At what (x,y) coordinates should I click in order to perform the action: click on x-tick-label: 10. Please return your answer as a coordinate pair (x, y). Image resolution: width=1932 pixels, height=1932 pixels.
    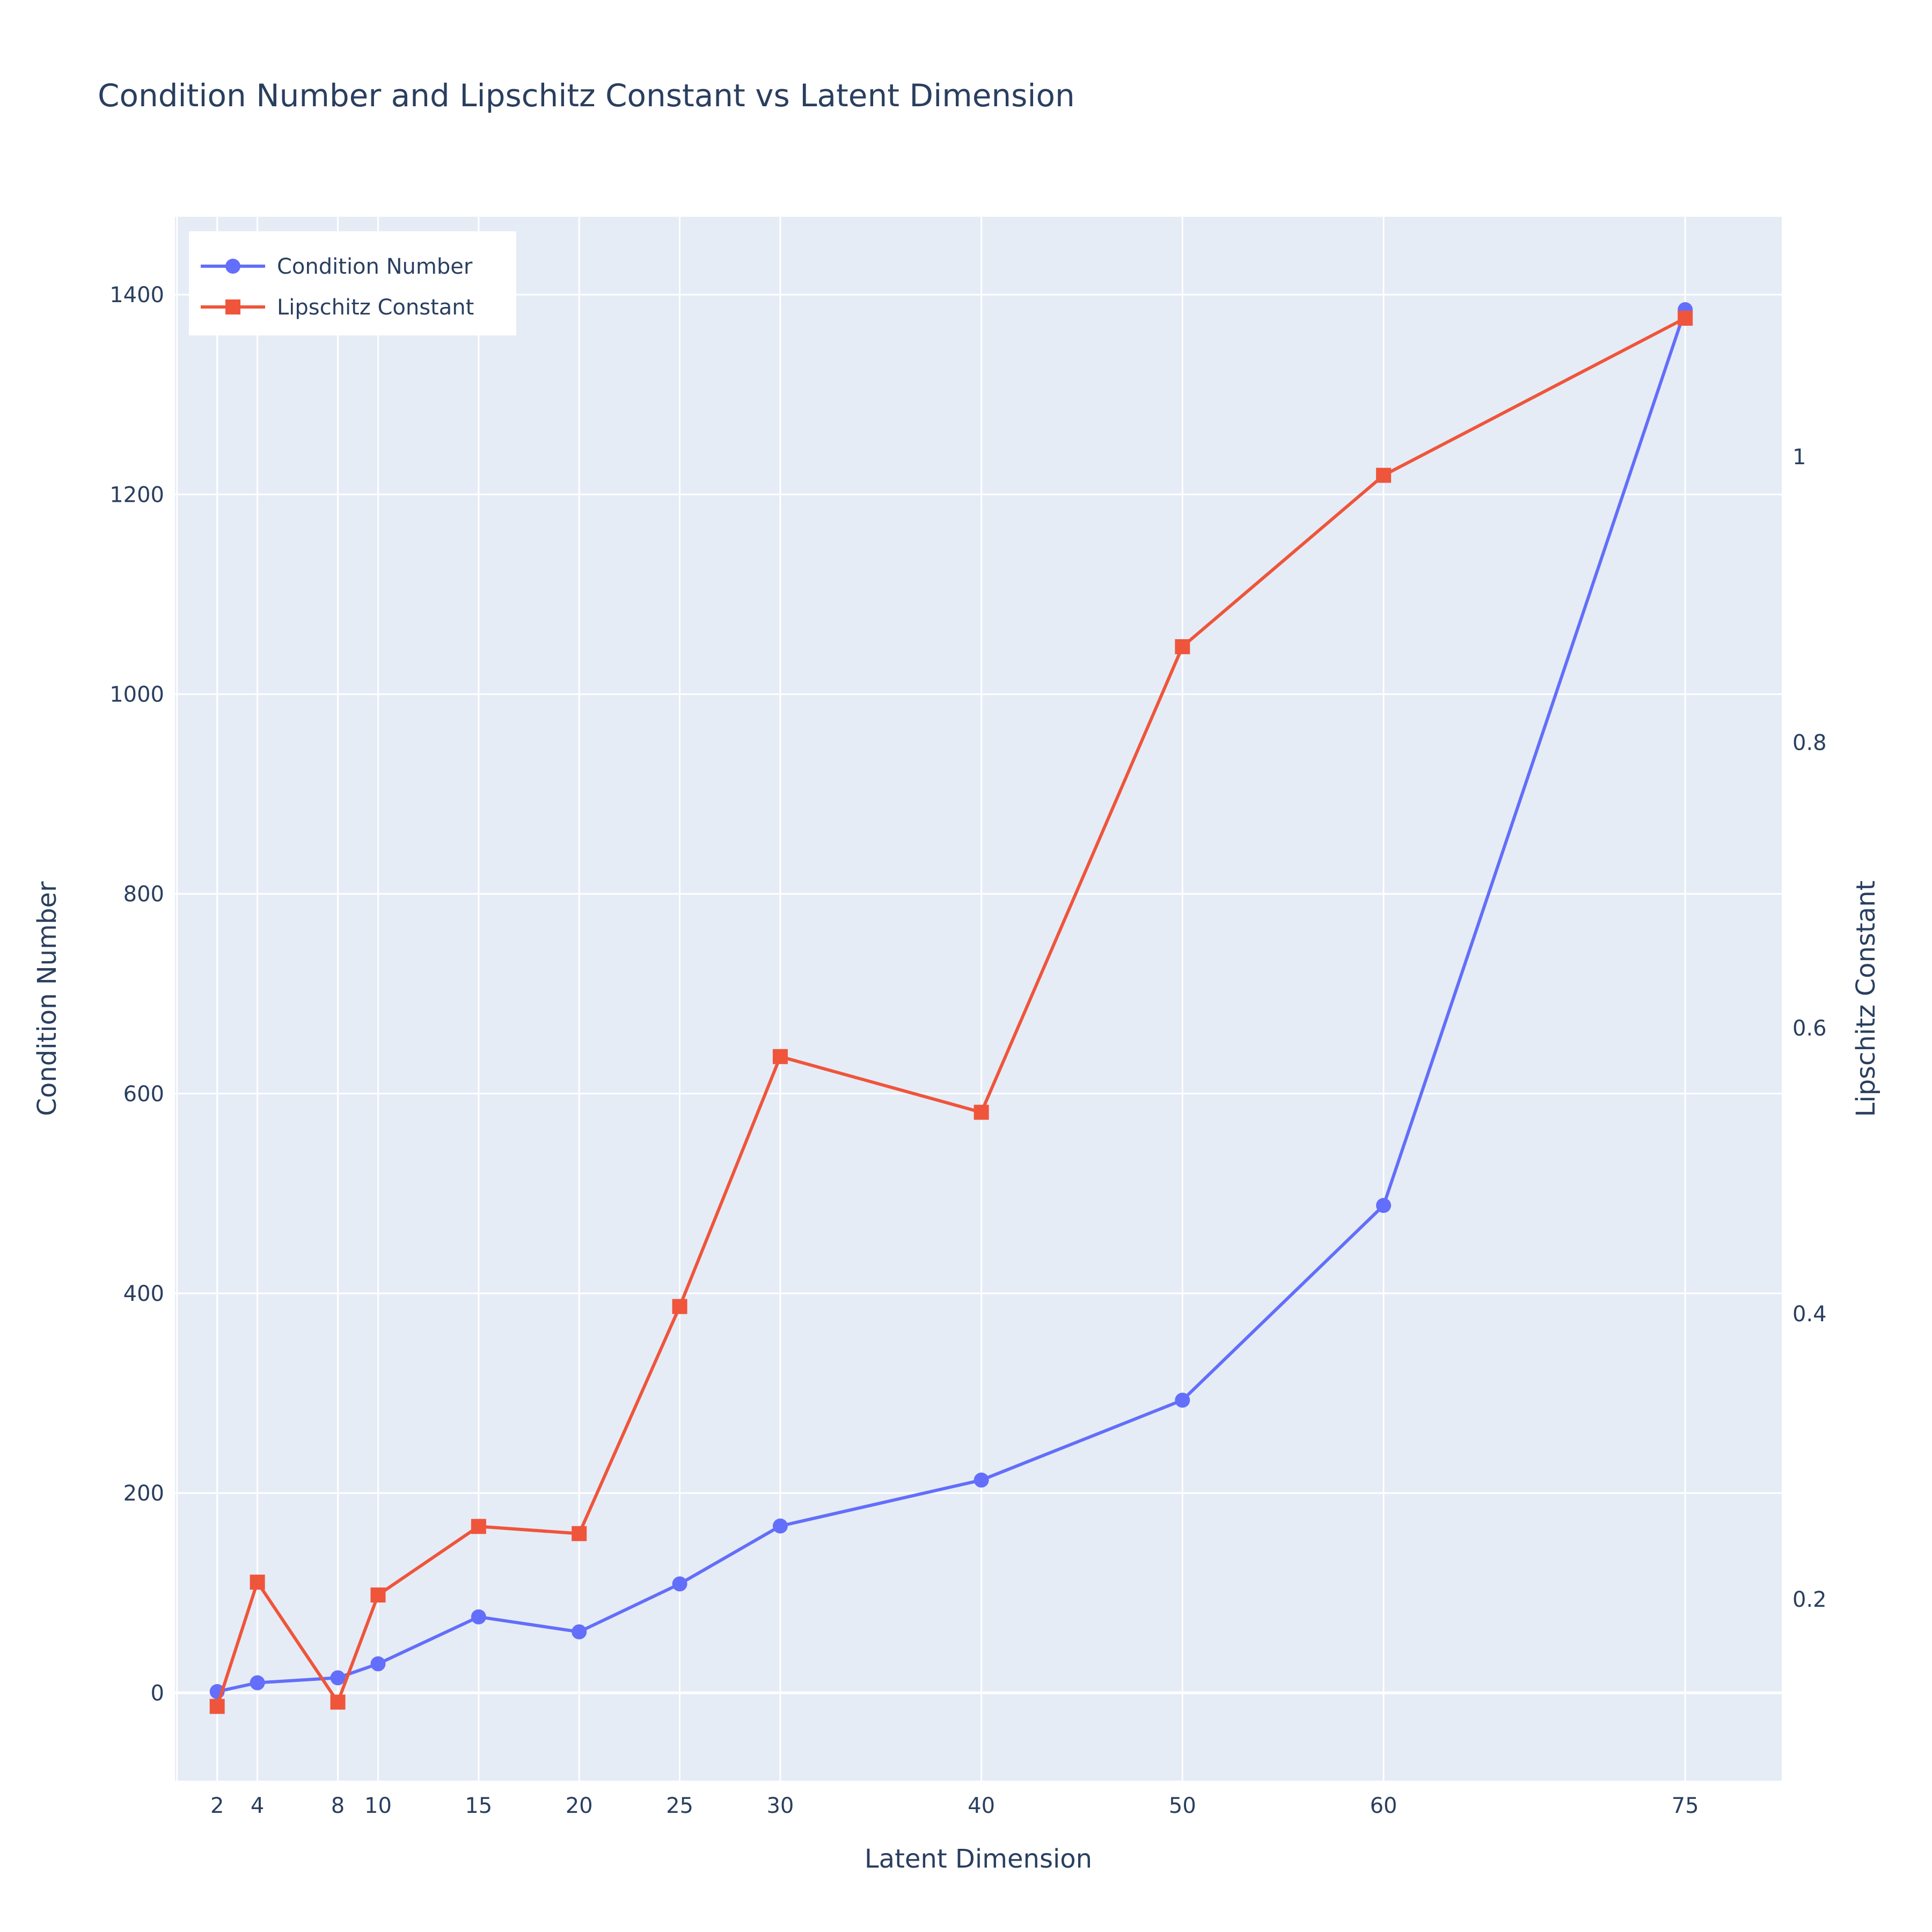
    Looking at the image, I should click on (378, 1806).